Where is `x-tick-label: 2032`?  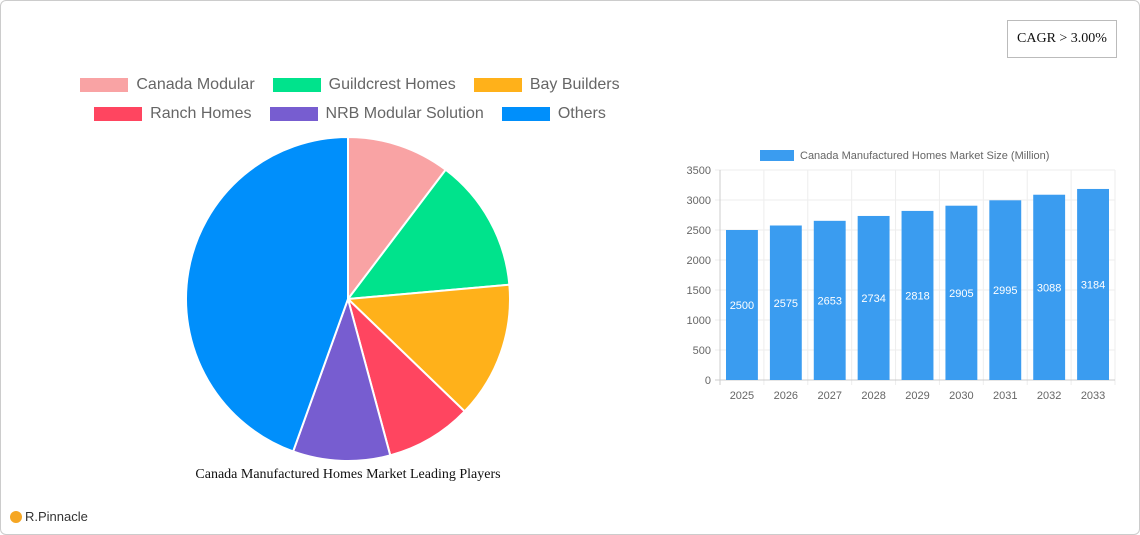 x-tick-label: 2032 is located at coordinates (1049, 396).